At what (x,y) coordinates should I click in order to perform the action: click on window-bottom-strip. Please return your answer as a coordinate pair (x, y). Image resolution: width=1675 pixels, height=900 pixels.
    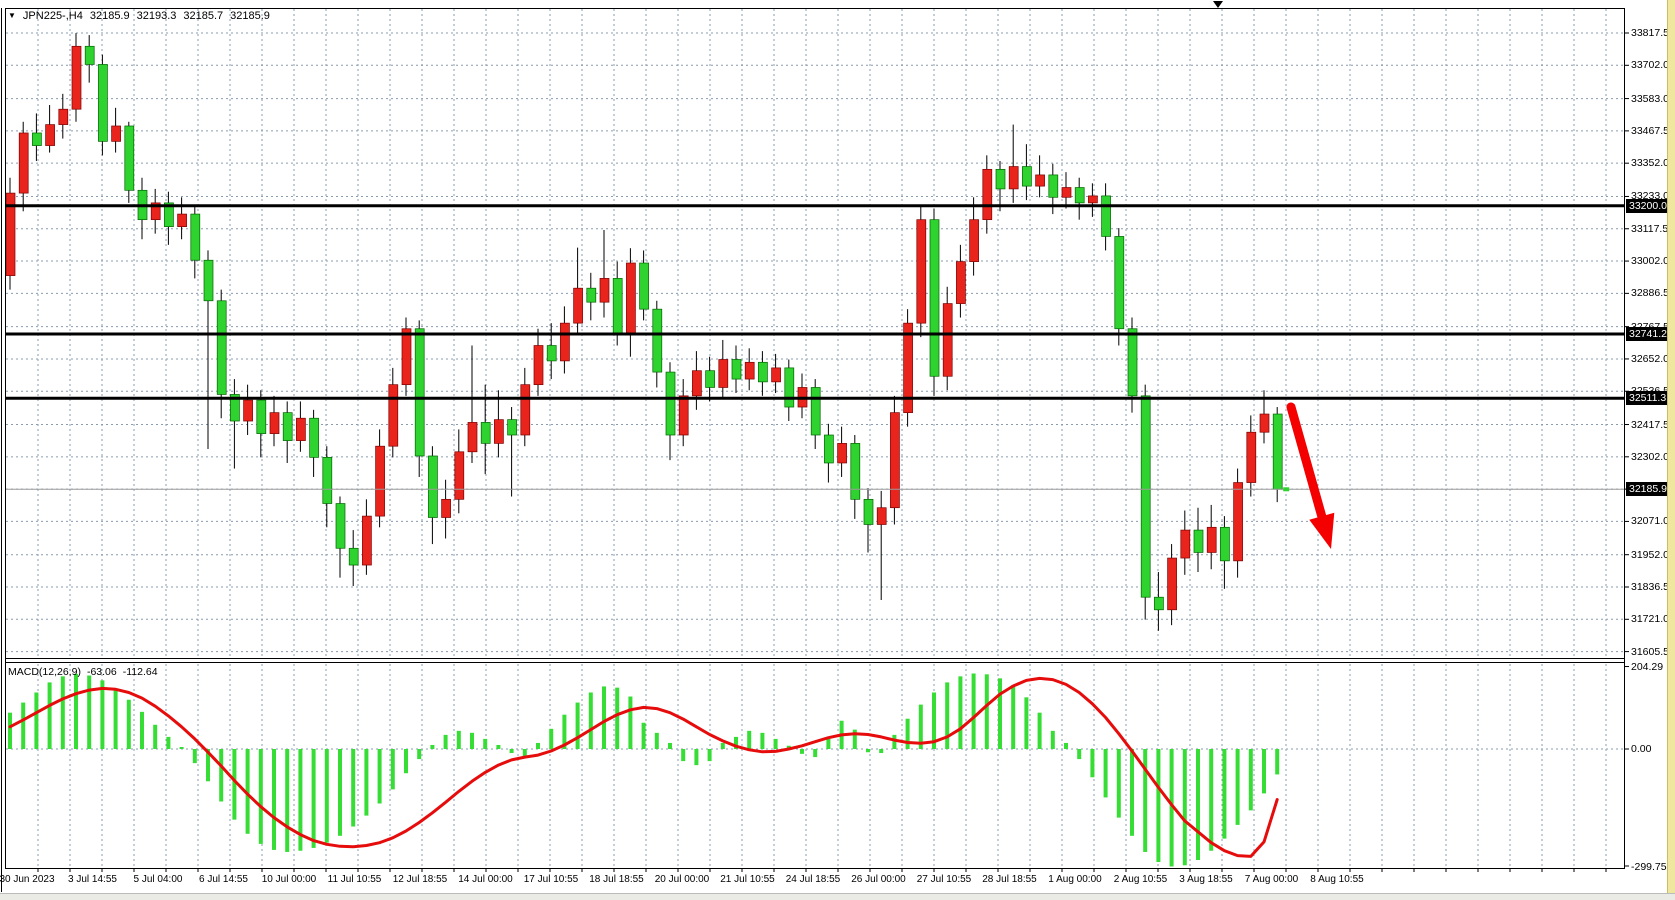
    Looking at the image, I should click on (837, 896).